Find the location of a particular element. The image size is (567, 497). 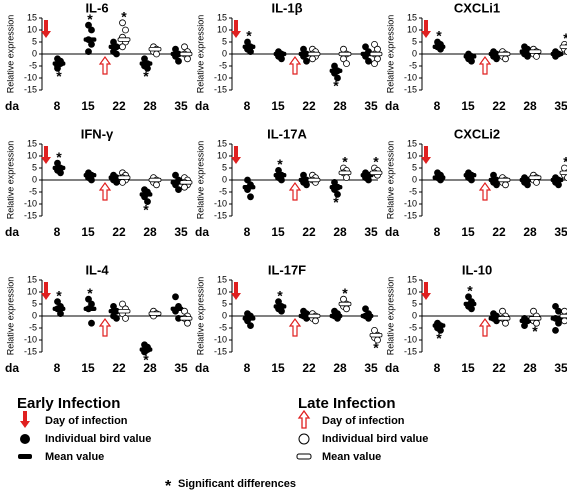

legend-title: Late Infection is located at coordinates (347, 403).